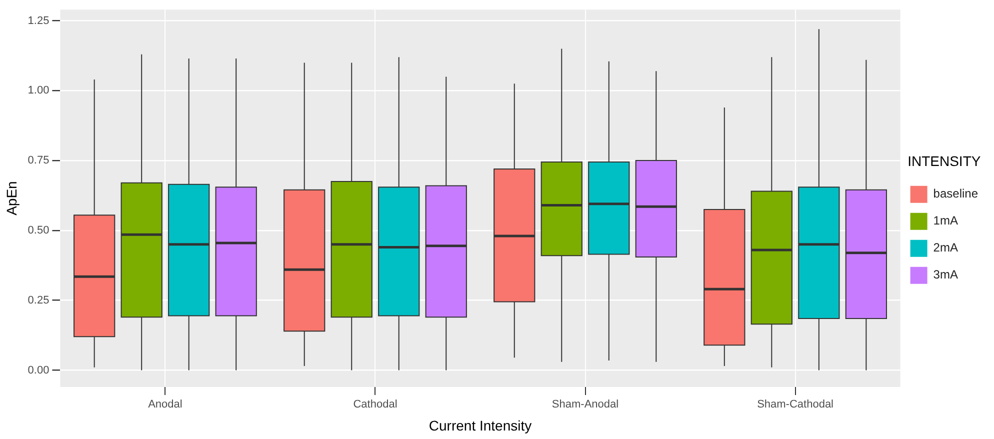 This screenshot has height=439, width=994. I want to click on x-tick-label: Cathodal, so click(375, 404).